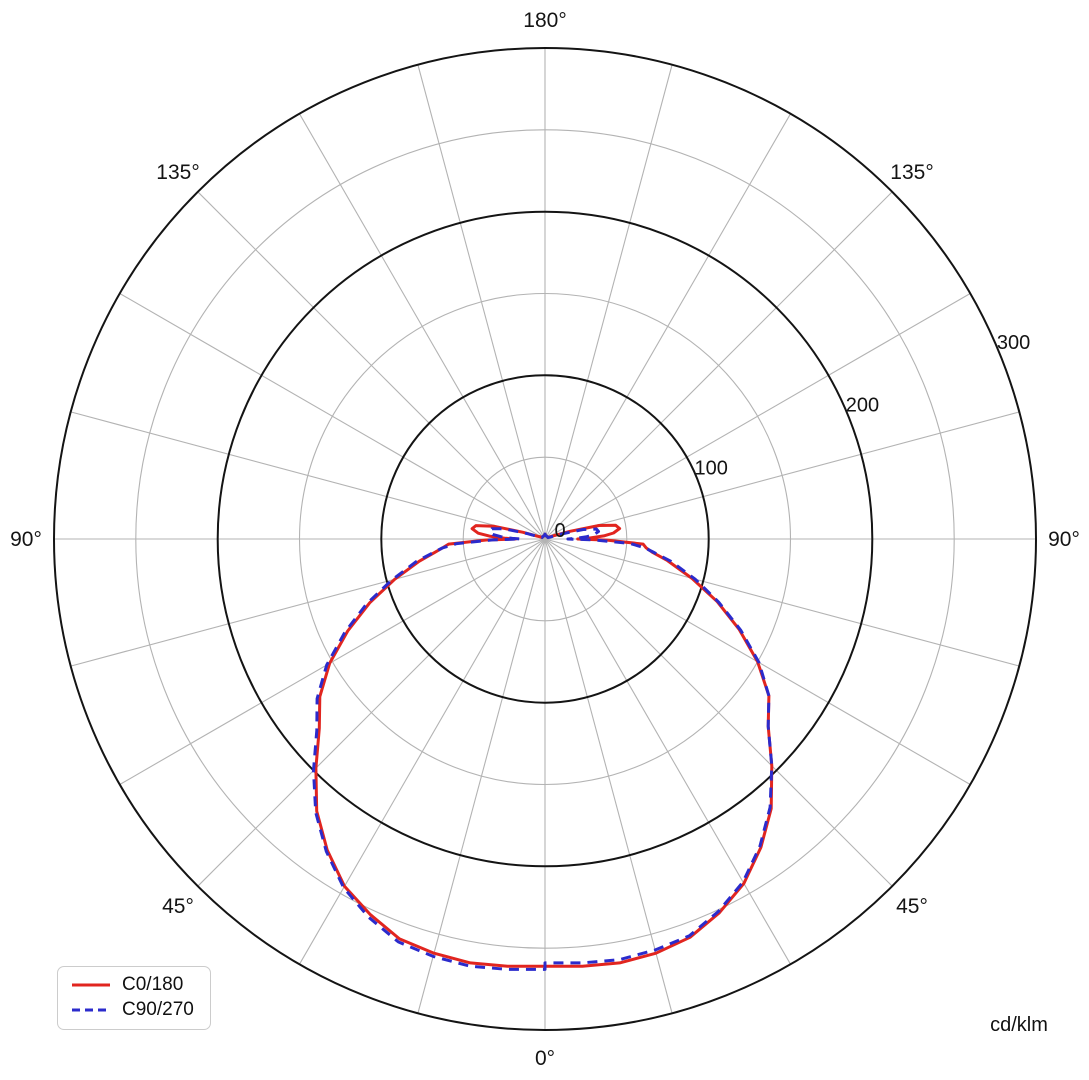 The width and height of the screenshot is (1089, 1080). What do you see at coordinates (91, 984) in the screenshot?
I see `legend-line-solid-icon` at bounding box center [91, 984].